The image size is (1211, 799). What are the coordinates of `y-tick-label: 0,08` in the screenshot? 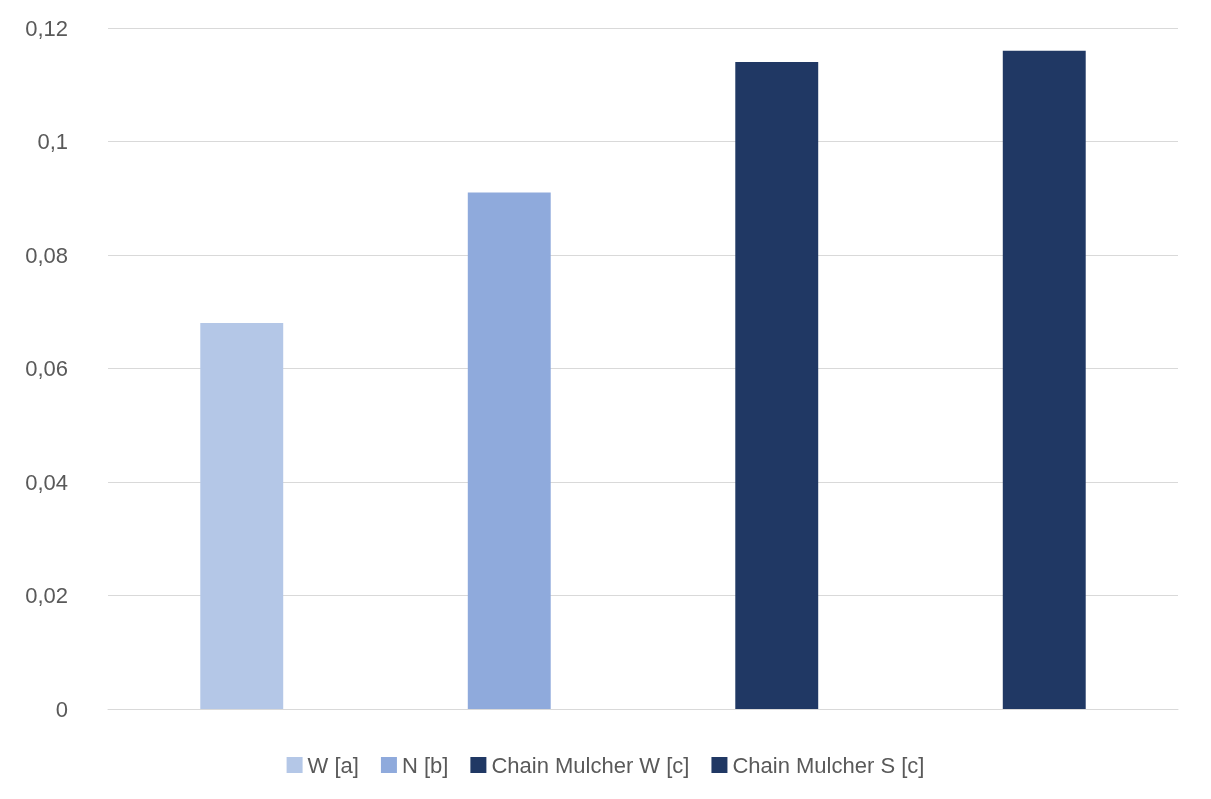 It's located at (46, 255).